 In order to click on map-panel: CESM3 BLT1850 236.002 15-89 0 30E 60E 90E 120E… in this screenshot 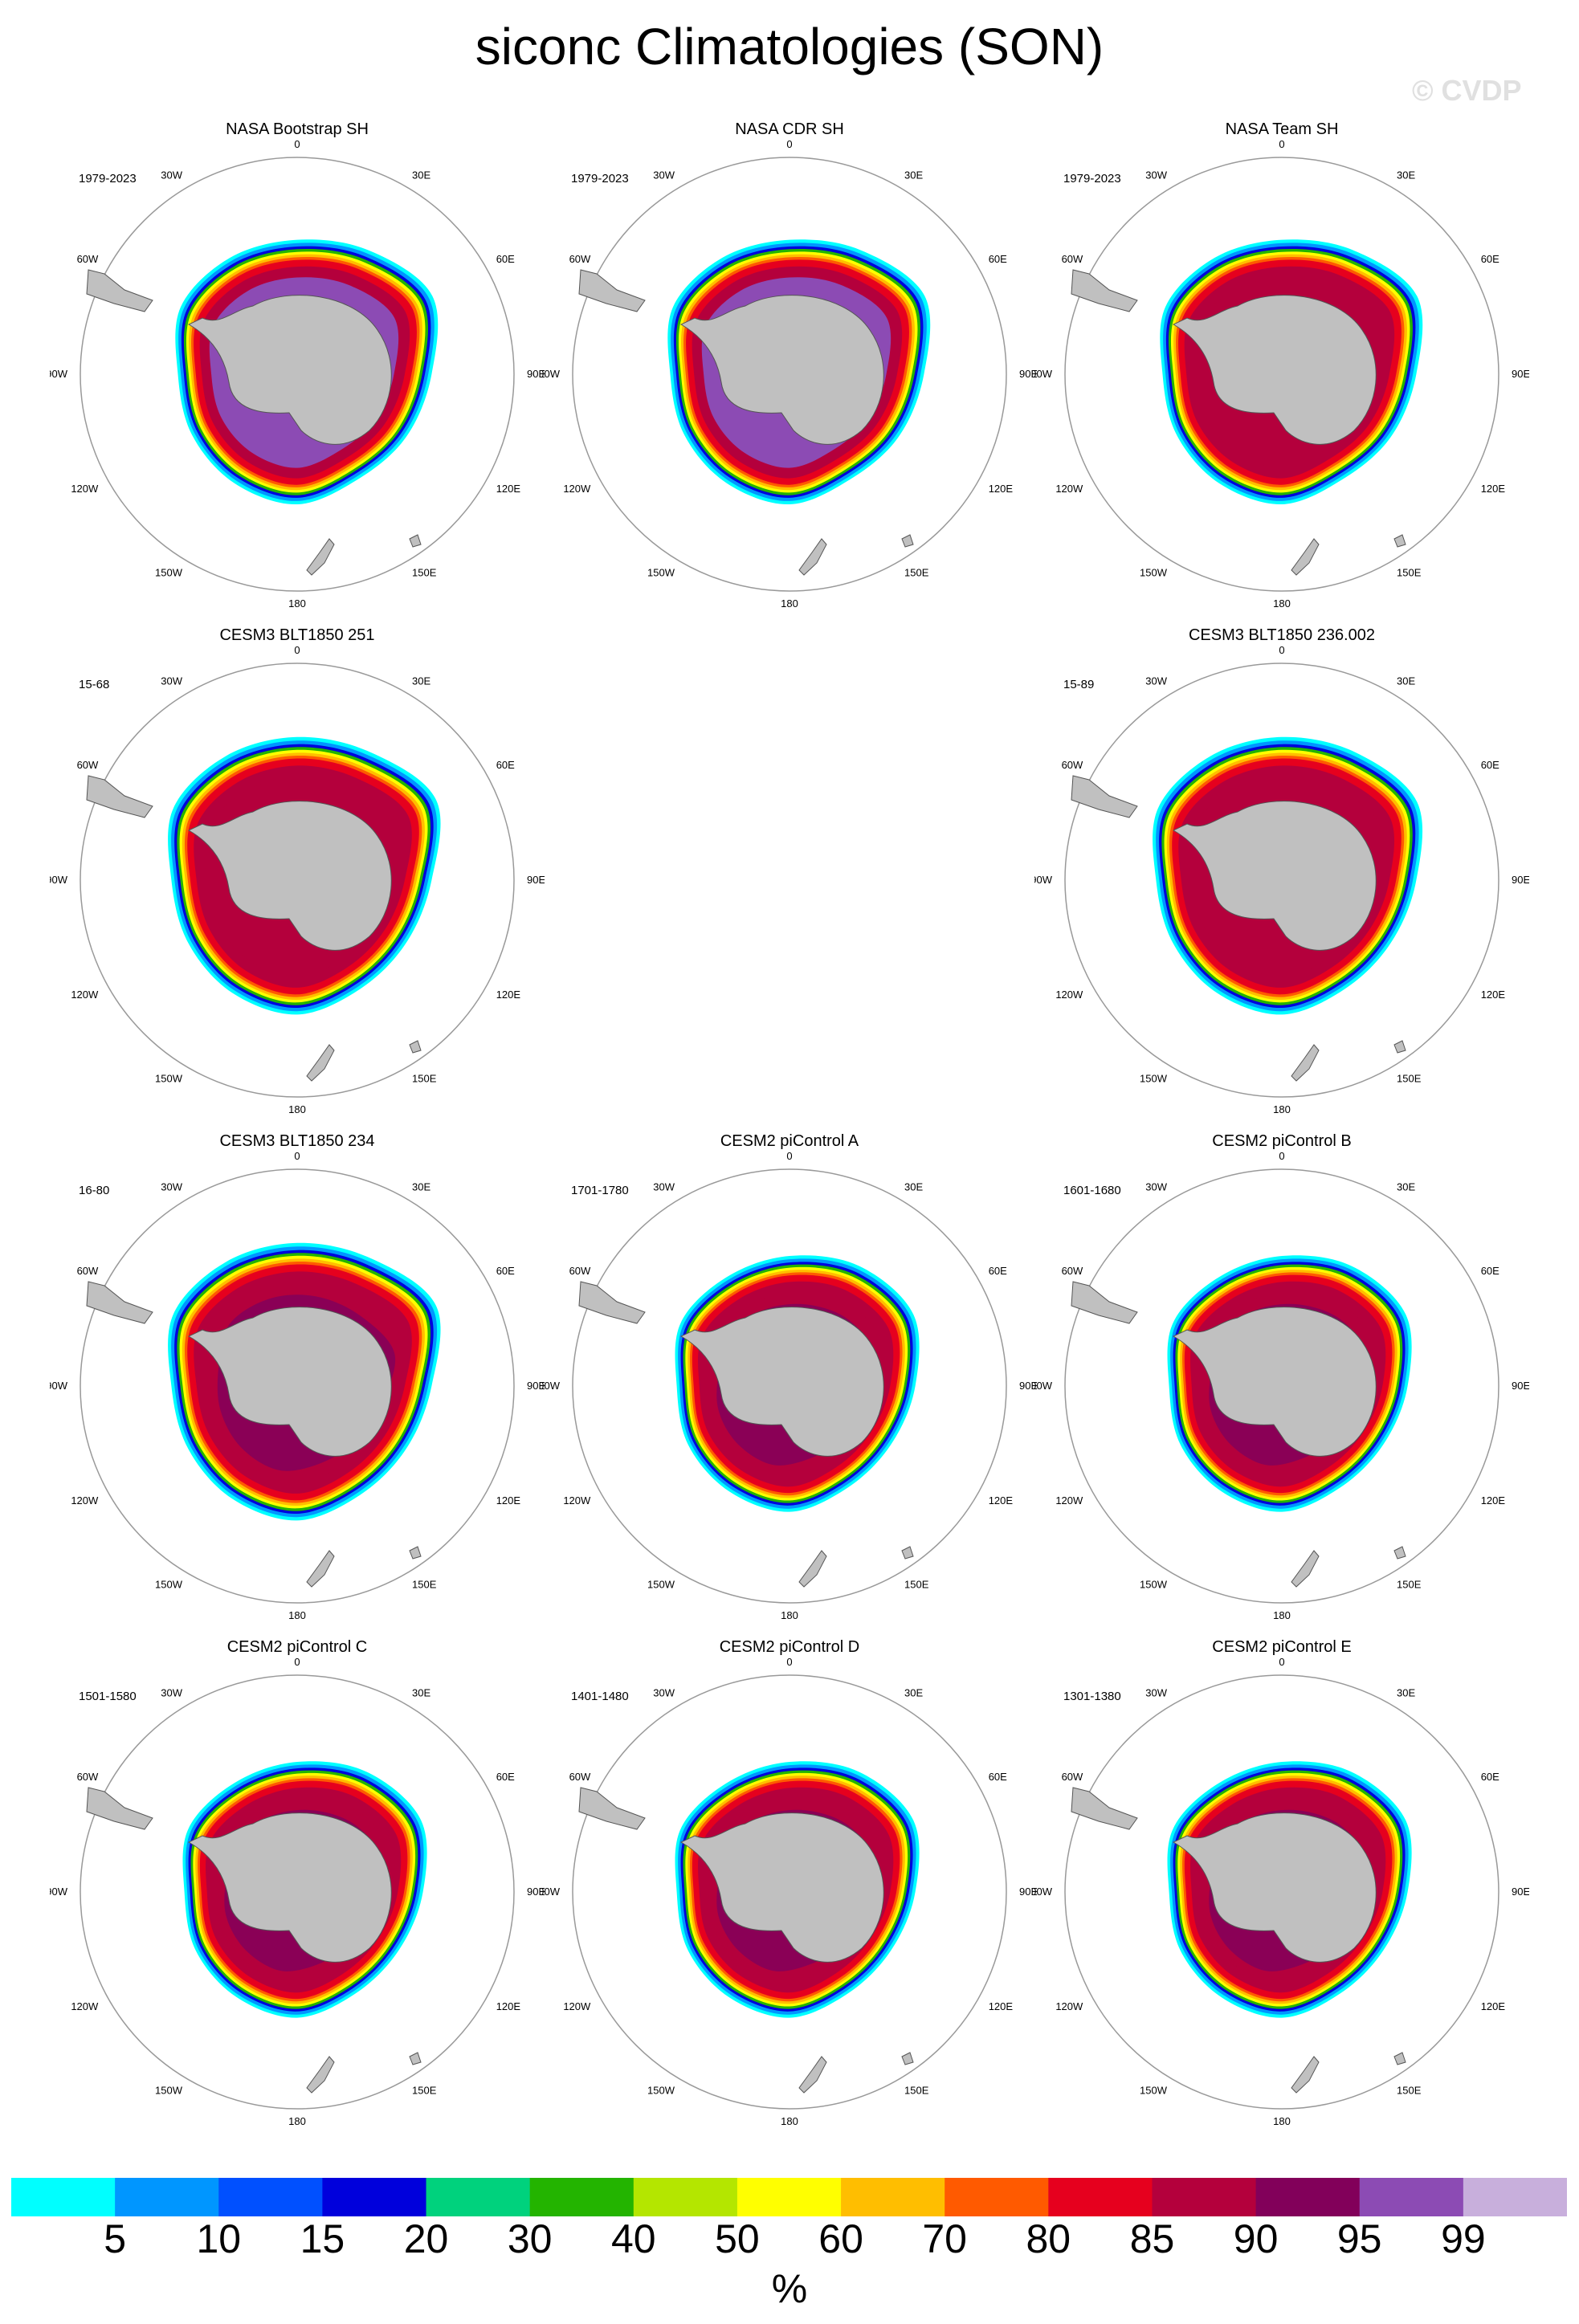, I will do `click(1281, 880)`.